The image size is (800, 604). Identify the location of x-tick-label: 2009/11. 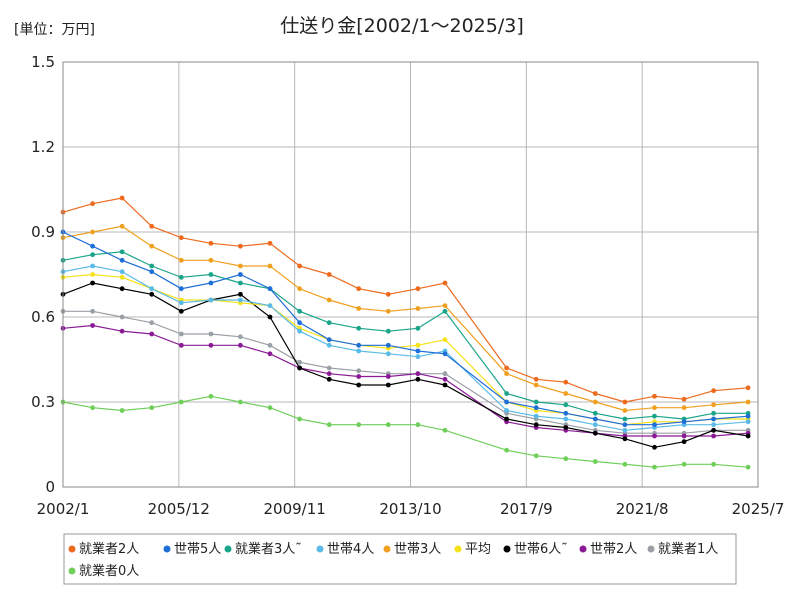
(295, 509).